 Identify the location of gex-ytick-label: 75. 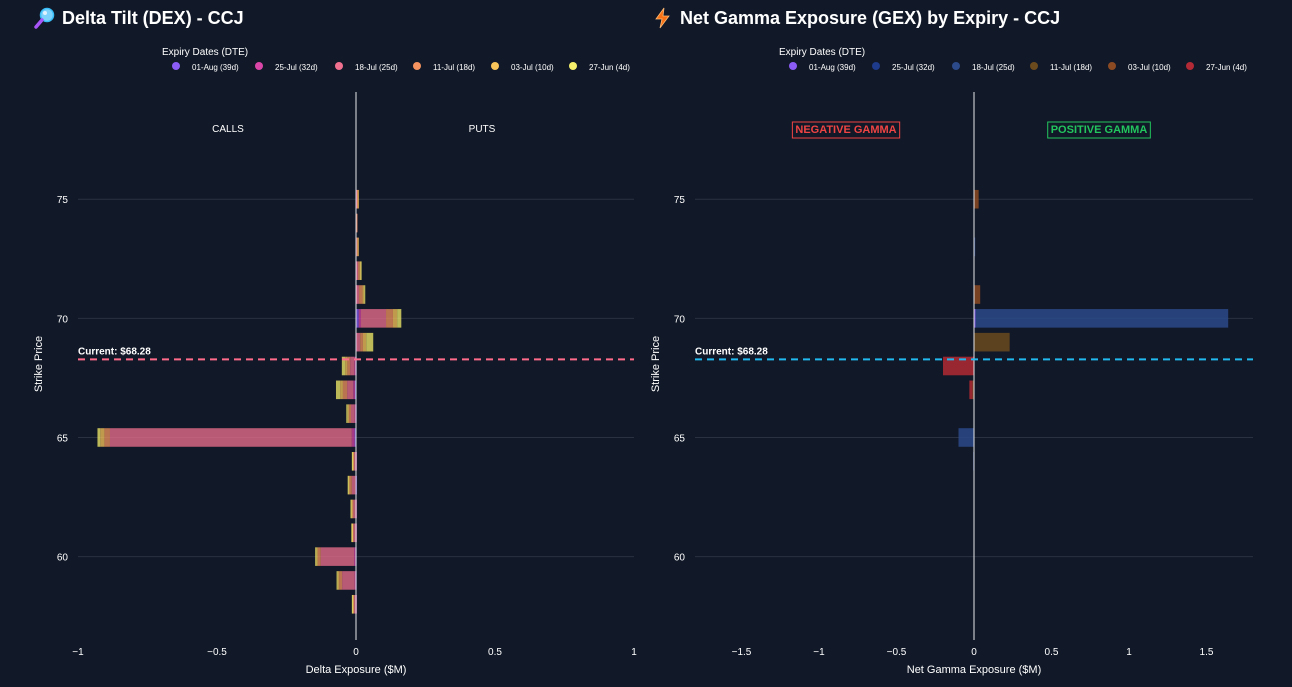
(680, 200).